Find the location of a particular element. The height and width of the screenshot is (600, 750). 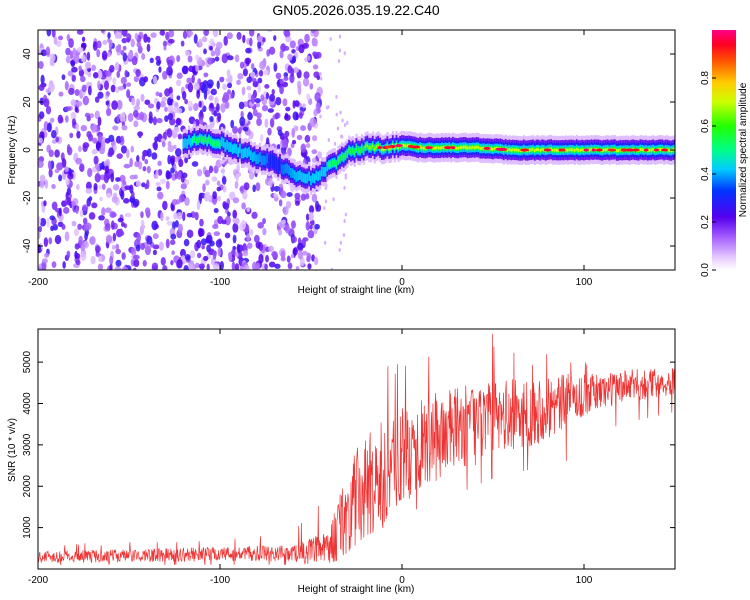

y-tick-label: 0 is located at coordinates (27, 150).